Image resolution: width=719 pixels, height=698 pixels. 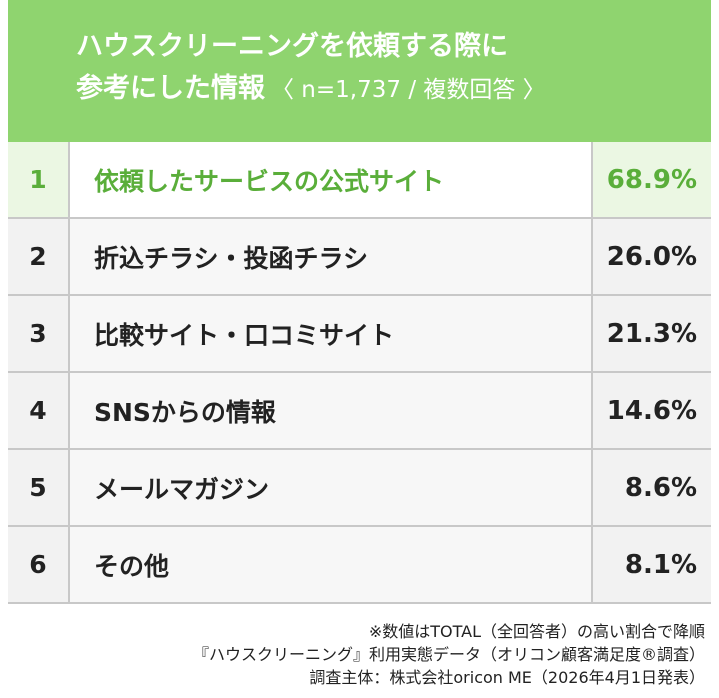 I want to click on percent-value-cell: 68.9%, so click(x=651, y=179).